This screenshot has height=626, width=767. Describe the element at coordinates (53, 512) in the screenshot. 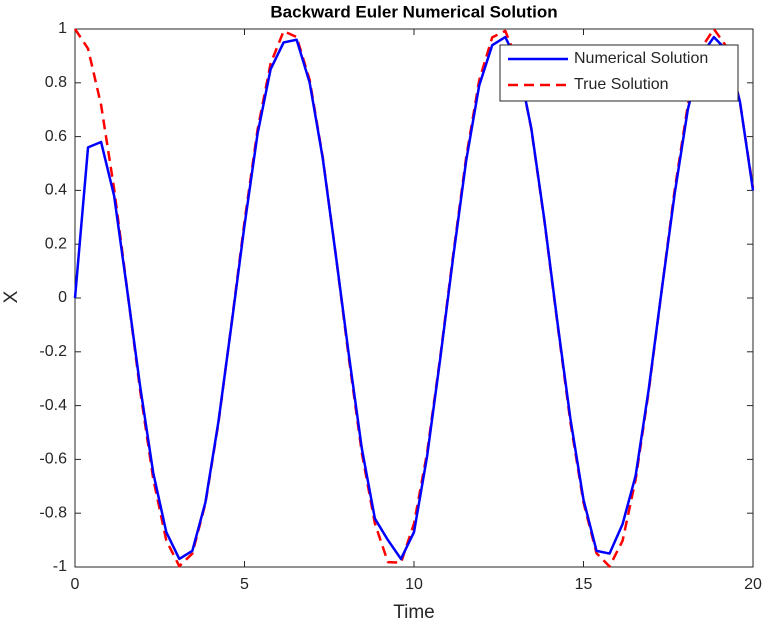

I see `y-tick-label: -0.8` at that location.